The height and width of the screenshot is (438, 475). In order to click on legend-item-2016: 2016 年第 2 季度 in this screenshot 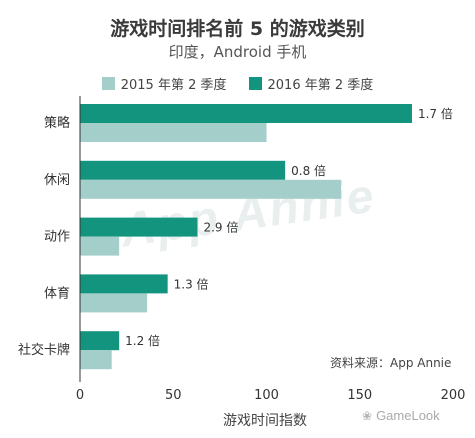, I will do `click(311, 83)`.